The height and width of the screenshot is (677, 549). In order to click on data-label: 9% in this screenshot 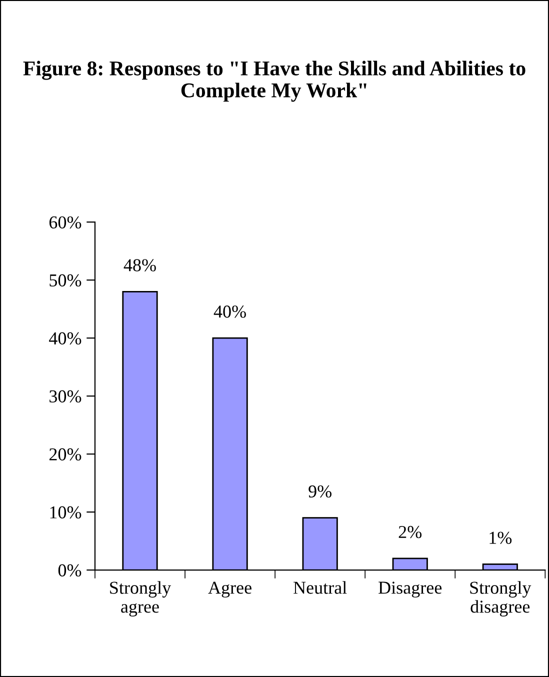, I will do `click(320, 491)`.